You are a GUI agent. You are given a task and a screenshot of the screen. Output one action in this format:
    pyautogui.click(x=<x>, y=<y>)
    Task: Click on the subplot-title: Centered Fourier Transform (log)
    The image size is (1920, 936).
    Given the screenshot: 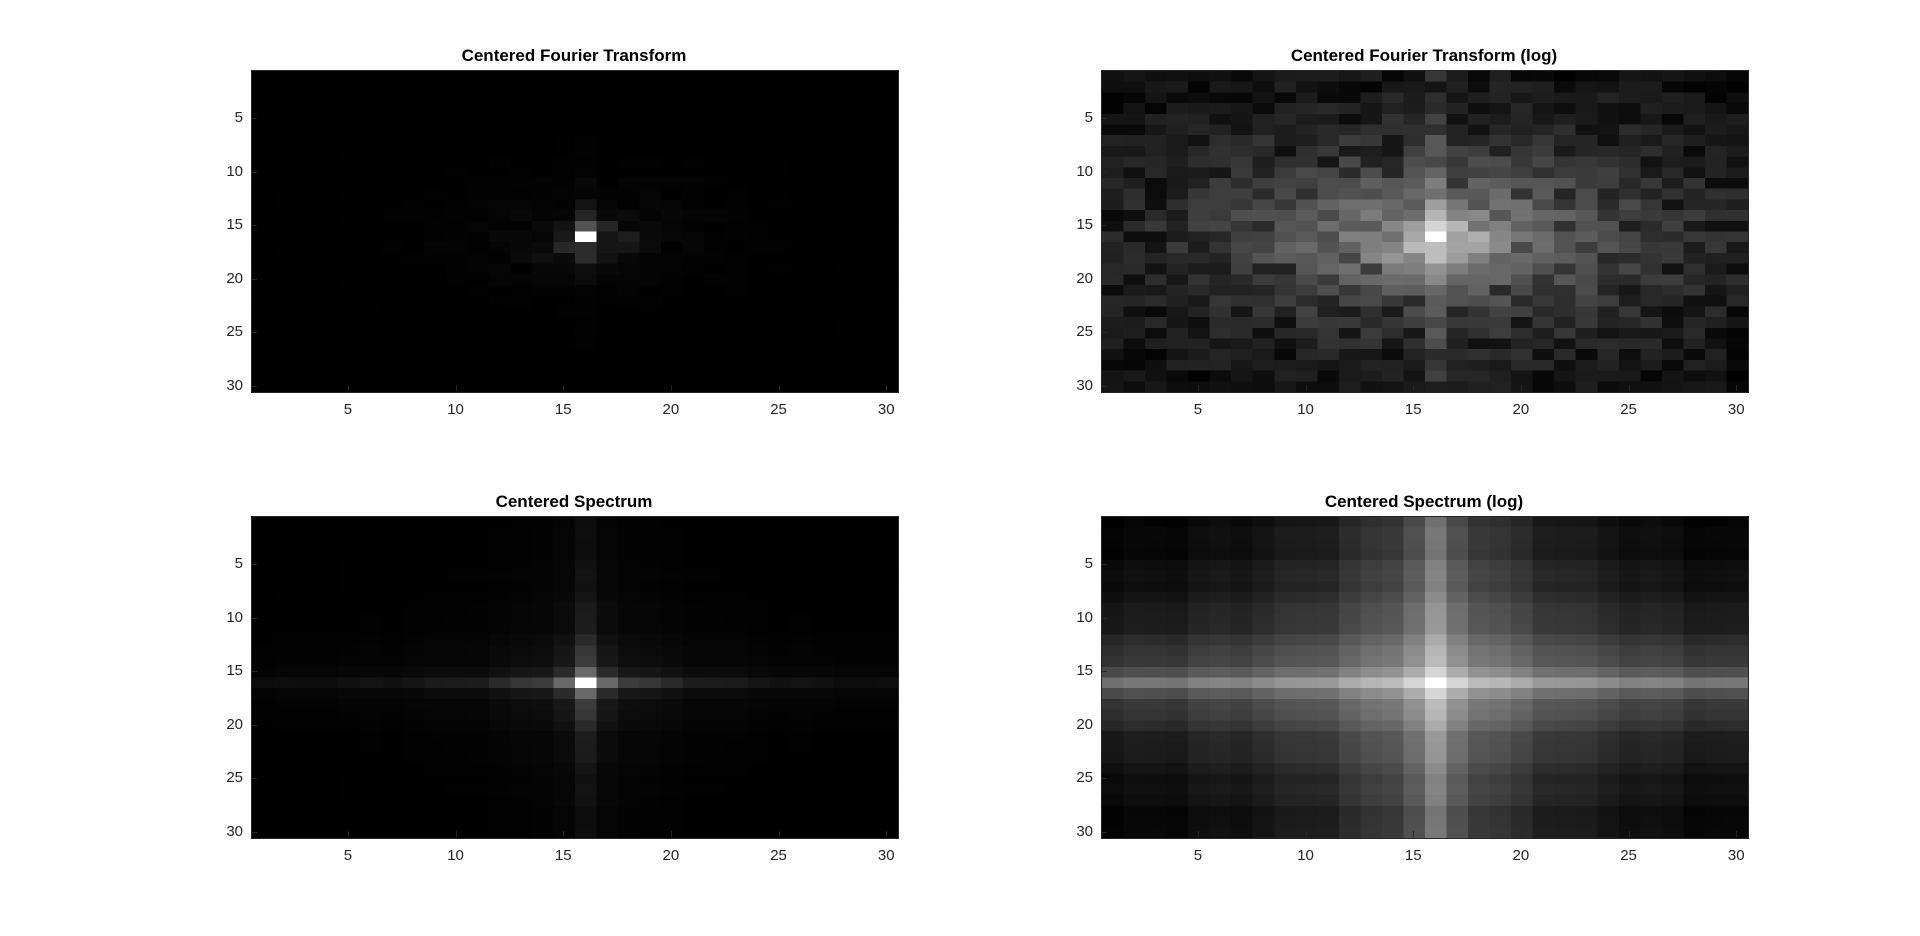 What is the action you would take?
    pyautogui.click(x=1424, y=55)
    